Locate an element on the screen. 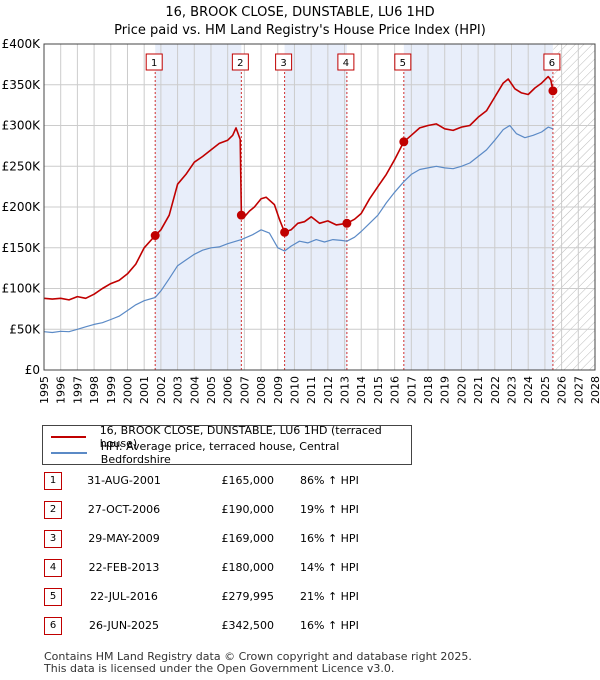  y-tick-label: £0 is located at coordinates (32, 370).